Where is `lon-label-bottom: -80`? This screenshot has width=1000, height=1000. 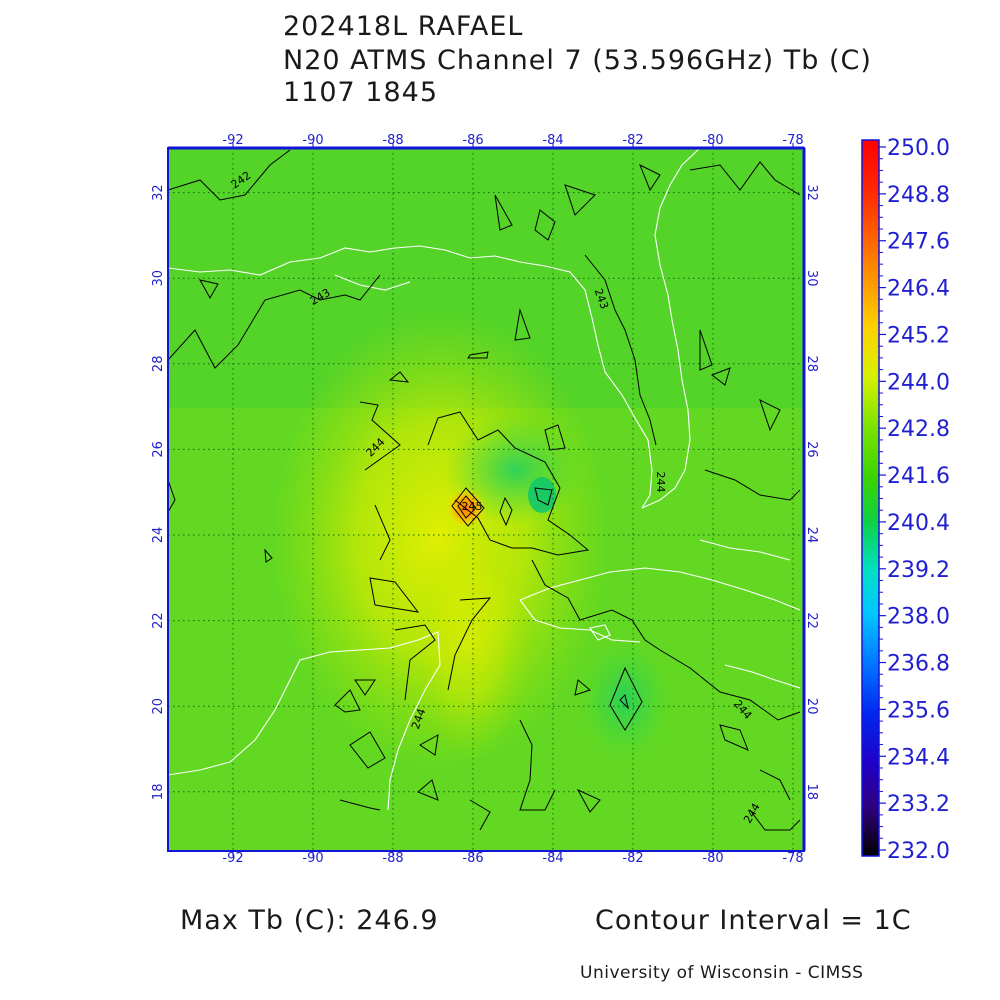
lon-label-bottom: -80 is located at coordinates (712, 858).